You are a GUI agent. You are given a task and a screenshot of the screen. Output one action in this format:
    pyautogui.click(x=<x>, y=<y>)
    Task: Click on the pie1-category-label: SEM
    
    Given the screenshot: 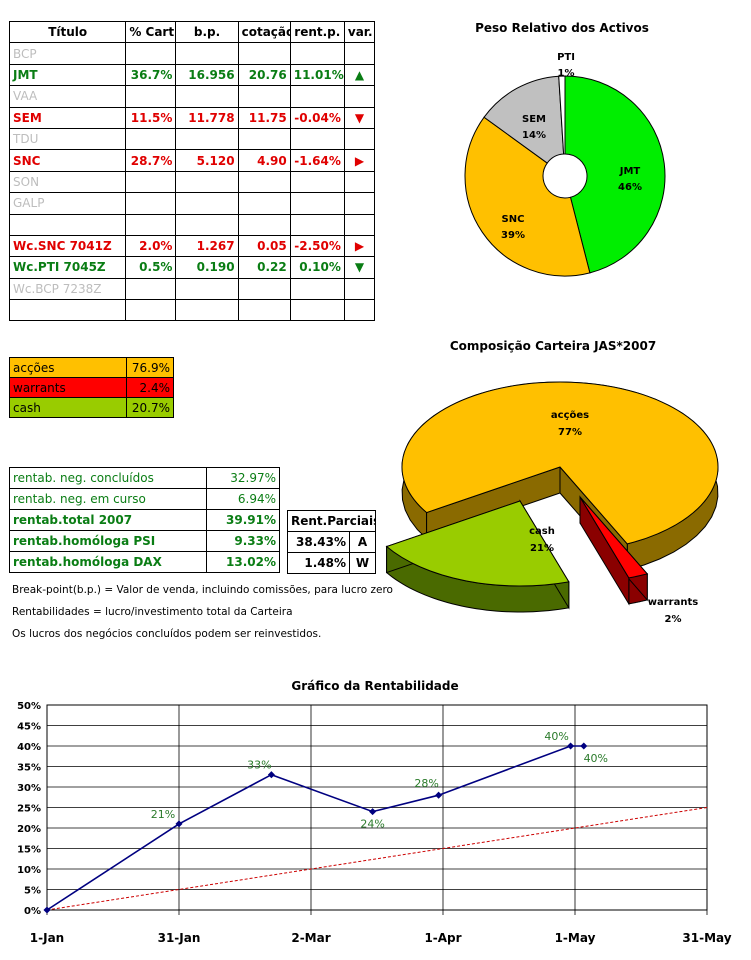 What is the action you would take?
    pyautogui.click(x=534, y=119)
    